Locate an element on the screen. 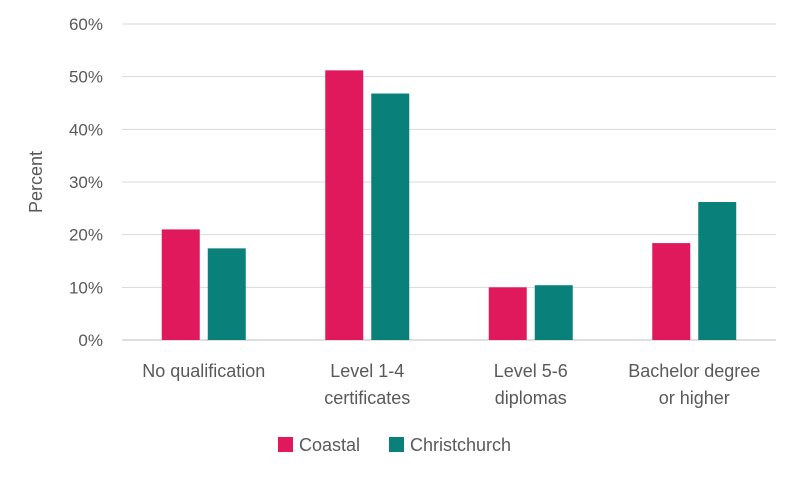  y-tick-label: 30% is located at coordinates (86, 182).